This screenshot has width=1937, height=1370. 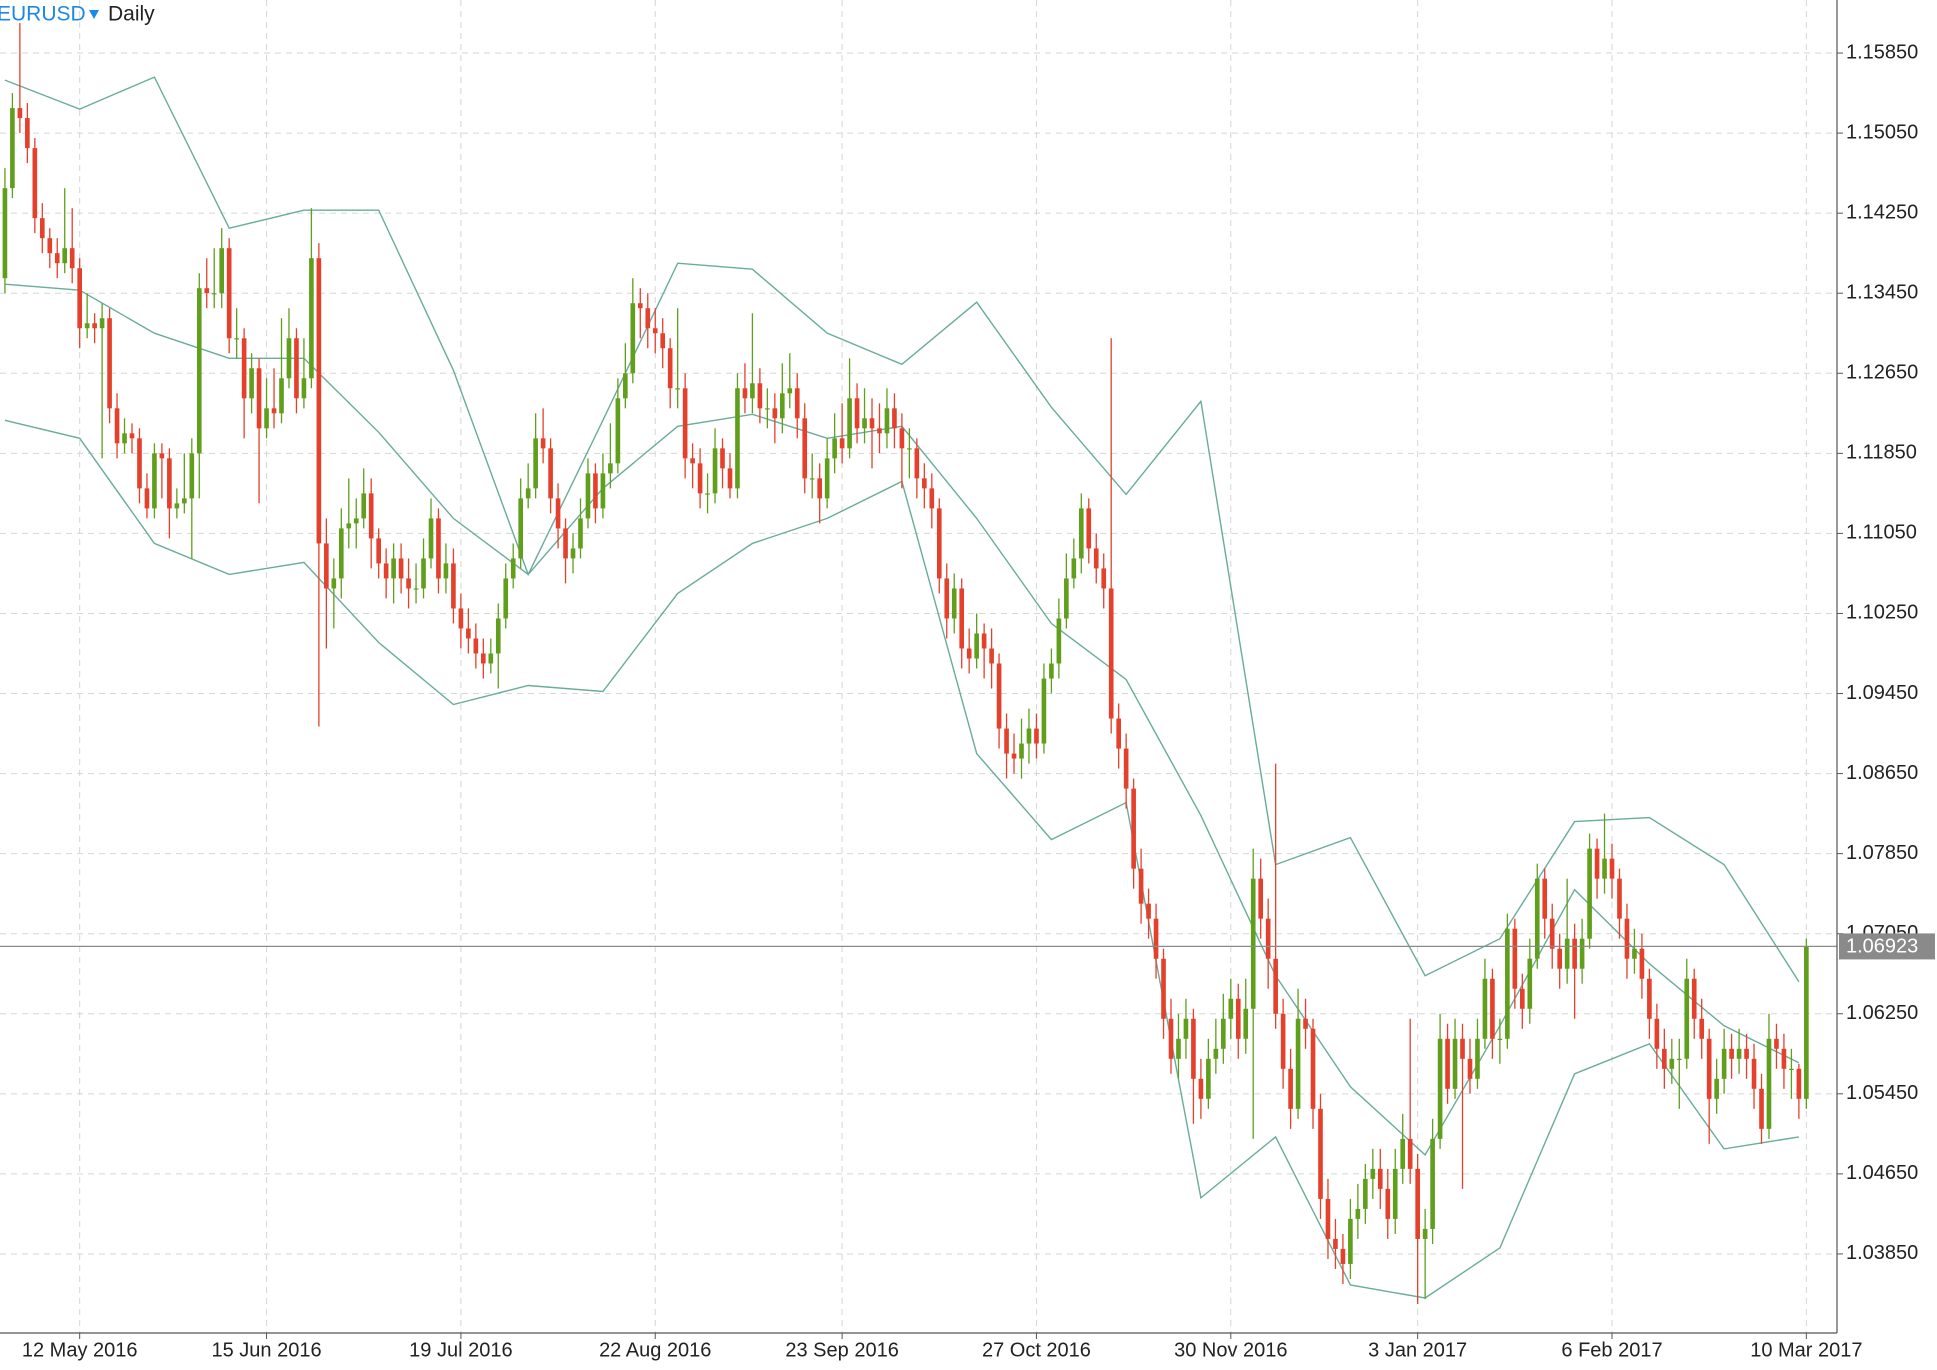 I want to click on symbol-header: EURUSD Daily, so click(x=77, y=14).